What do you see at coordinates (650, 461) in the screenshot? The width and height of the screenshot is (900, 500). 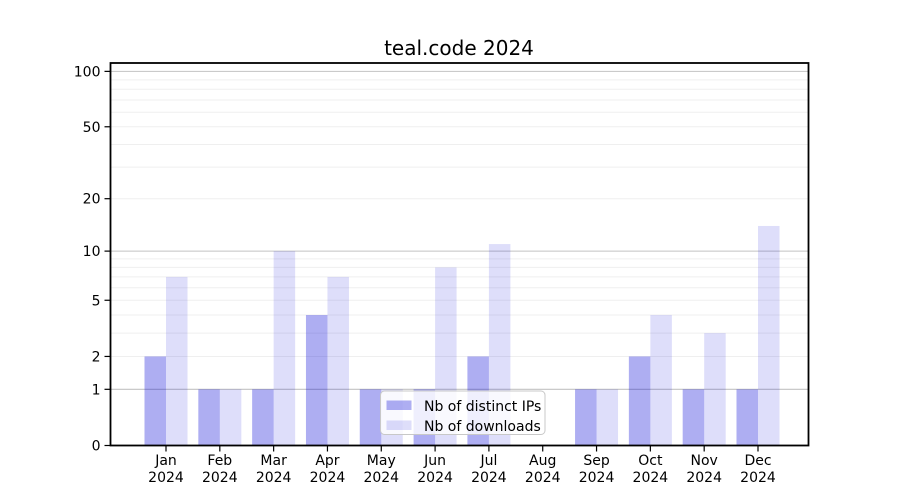 I see `x-tick-label-month: Oct` at bounding box center [650, 461].